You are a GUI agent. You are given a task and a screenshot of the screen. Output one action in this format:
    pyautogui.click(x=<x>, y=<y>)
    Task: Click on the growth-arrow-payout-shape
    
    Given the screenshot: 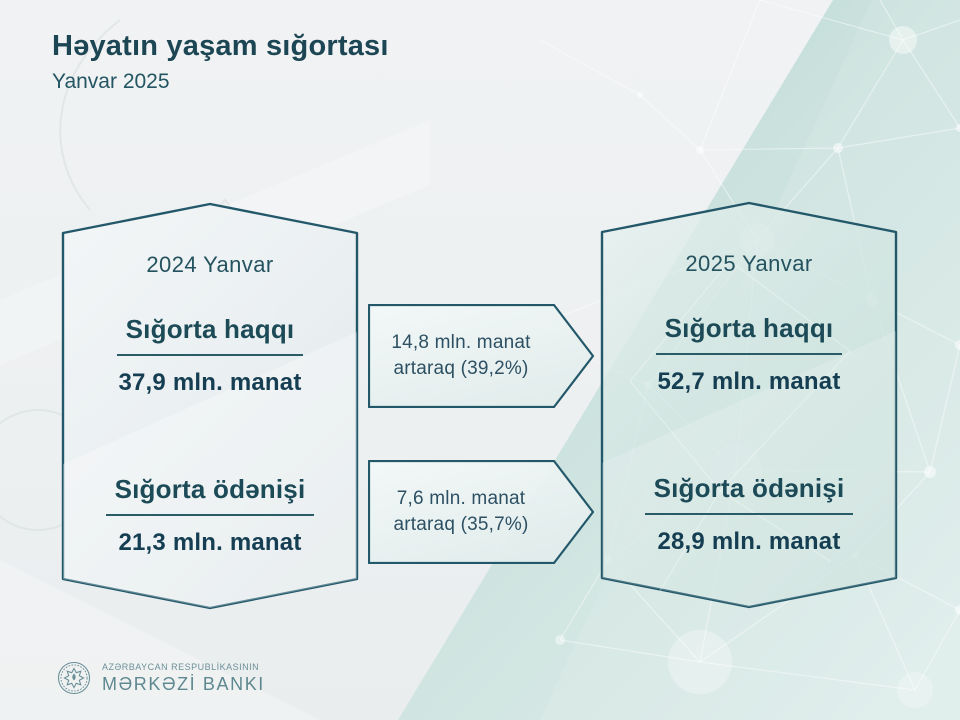 What is the action you would take?
    pyautogui.click(x=481, y=512)
    